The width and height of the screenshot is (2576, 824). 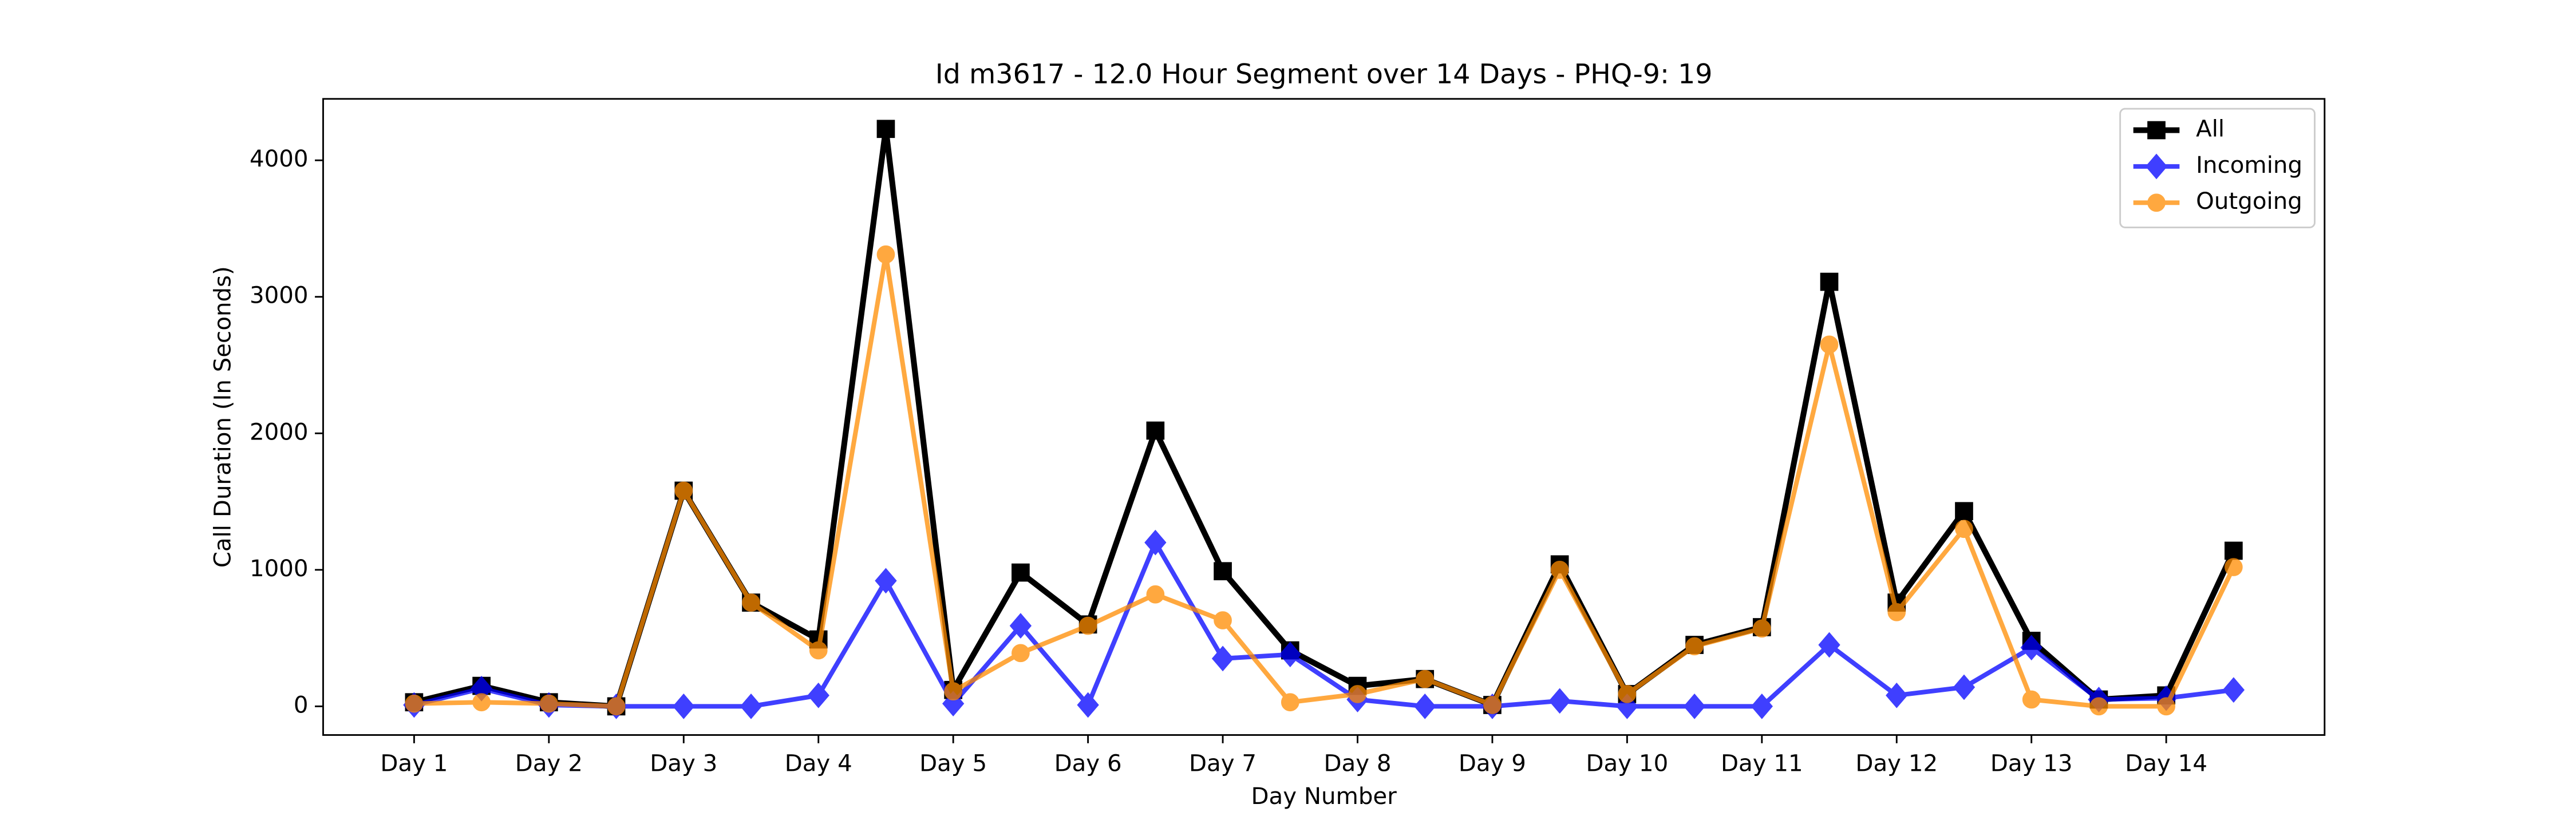 What do you see at coordinates (683, 763) in the screenshot?
I see `x-tick-label: Day 3` at bounding box center [683, 763].